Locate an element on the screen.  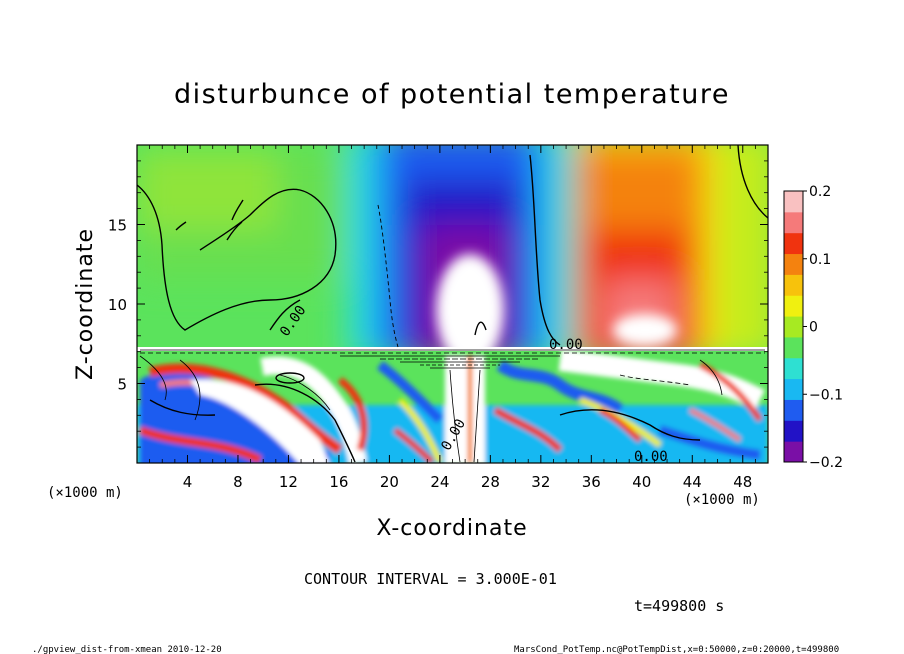
colorbar is located at coordinates (793, 327).